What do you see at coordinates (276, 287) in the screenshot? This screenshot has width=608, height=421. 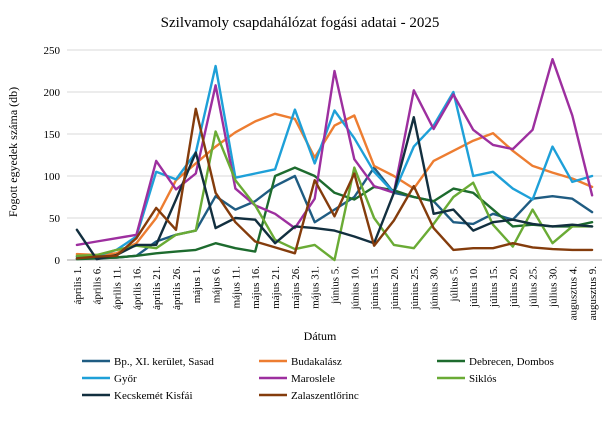 I see `x-tick-label: május 21.` at bounding box center [276, 287].